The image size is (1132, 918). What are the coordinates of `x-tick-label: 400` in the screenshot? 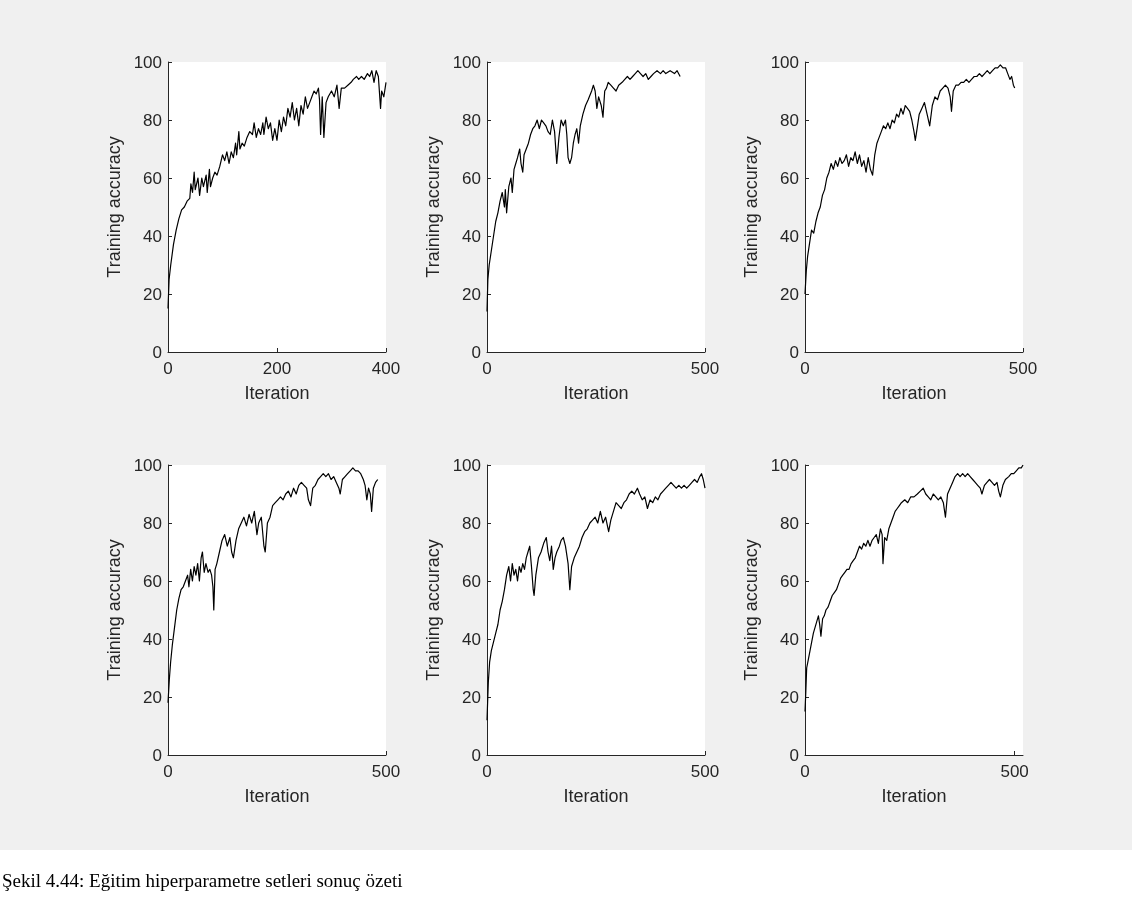 It's located at (386, 368).